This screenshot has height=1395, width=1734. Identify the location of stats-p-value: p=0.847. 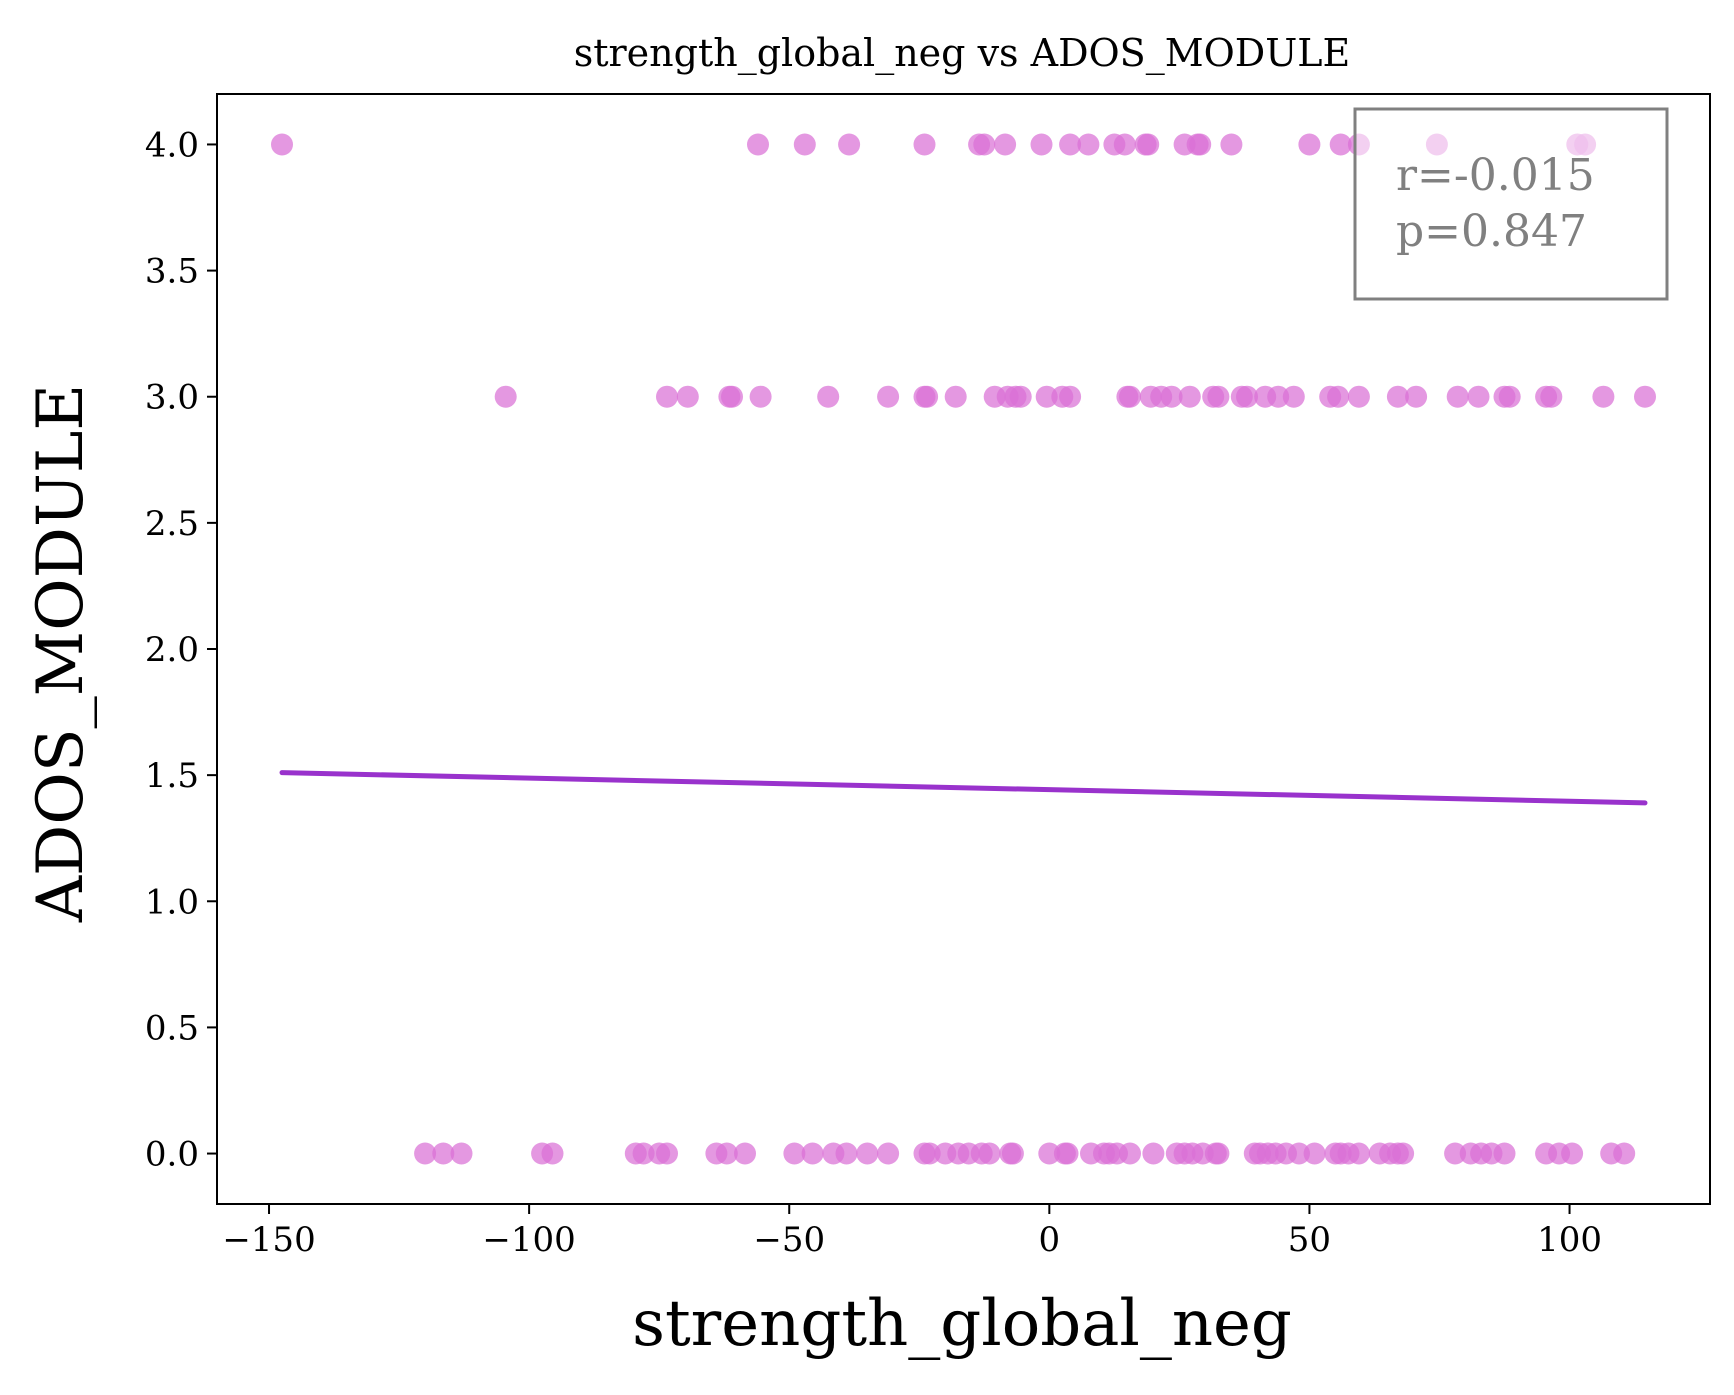
(1491, 231).